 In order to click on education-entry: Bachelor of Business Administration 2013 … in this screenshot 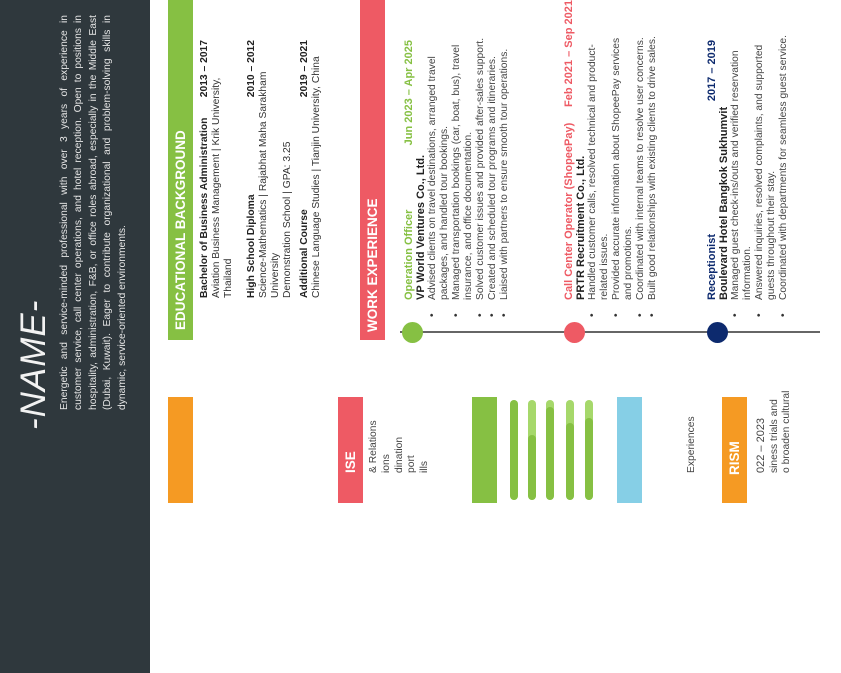, I will do `click(217, 169)`.